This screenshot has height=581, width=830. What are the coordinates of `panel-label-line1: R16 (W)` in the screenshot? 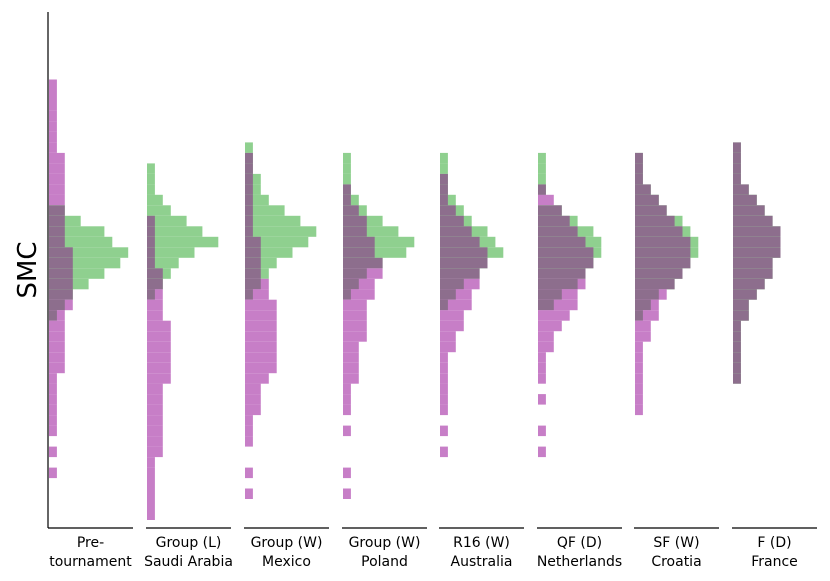 It's located at (481, 543).